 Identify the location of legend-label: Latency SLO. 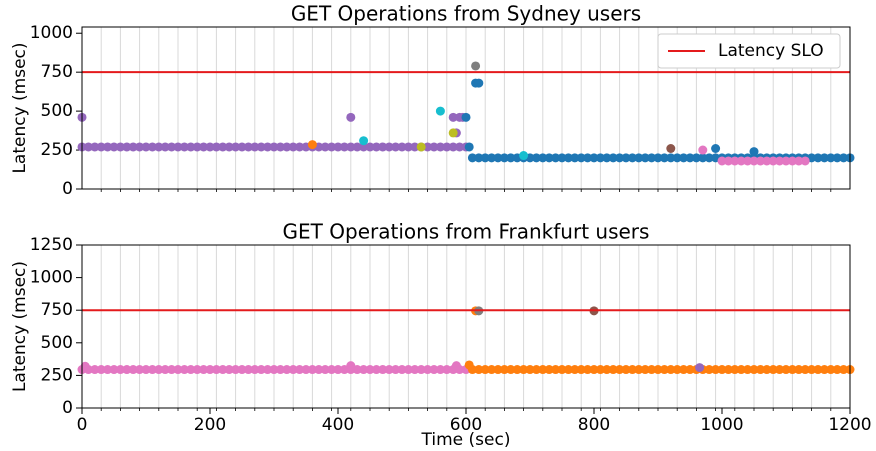
(771, 51).